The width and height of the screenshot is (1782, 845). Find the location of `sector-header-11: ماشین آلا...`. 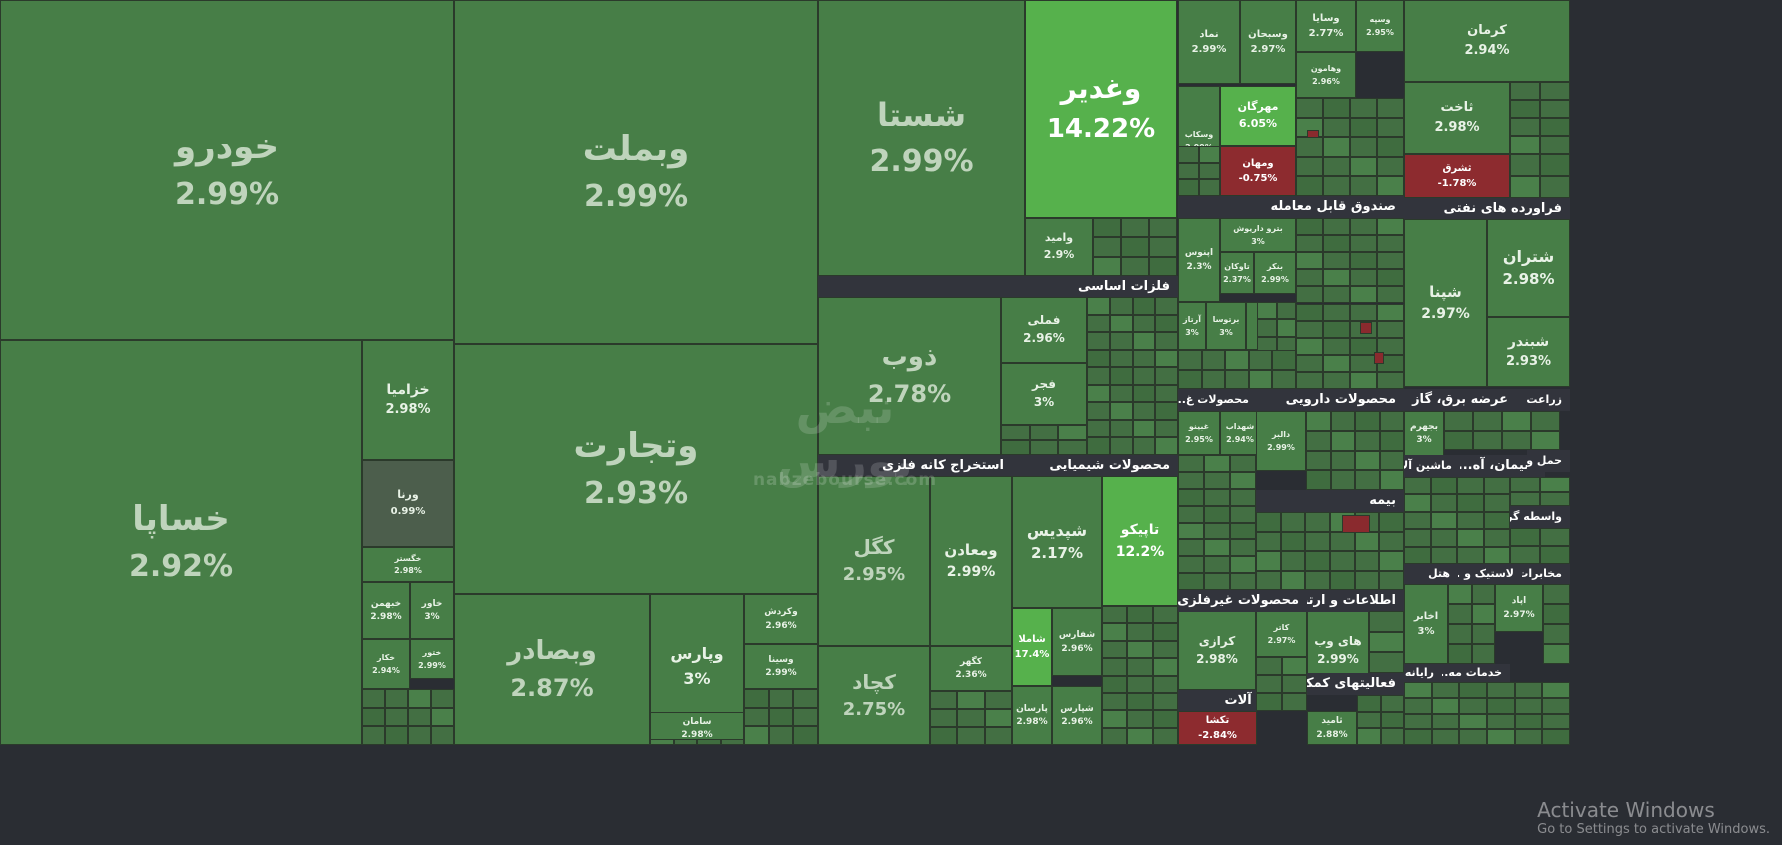

sector-header-11: ماشین آلا... is located at coordinates (1432, 466).